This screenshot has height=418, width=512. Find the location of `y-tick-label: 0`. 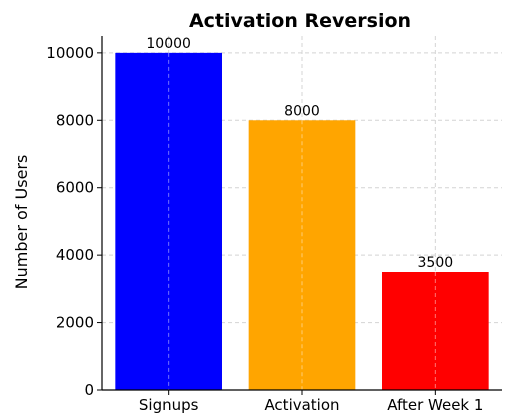

y-tick-label: 0 is located at coordinates (89, 390).